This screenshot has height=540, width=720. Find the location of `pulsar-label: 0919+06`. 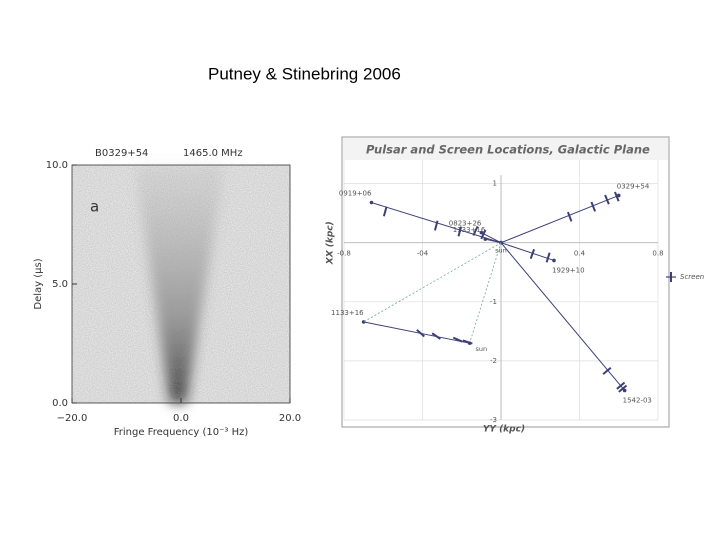

pulsar-label: 0919+06 is located at coordinates (355, 194).